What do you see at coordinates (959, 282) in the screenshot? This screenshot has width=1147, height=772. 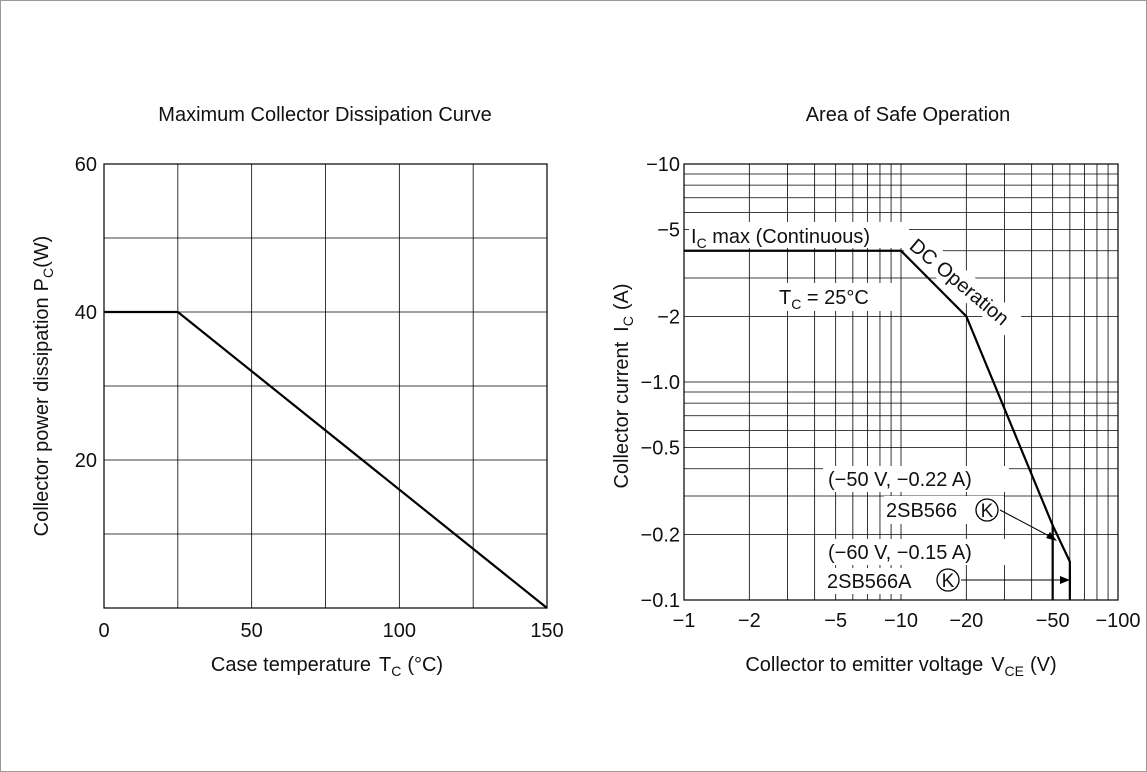 I see `dc-operation-label: DC Operation` at bounding box center [959, 282].